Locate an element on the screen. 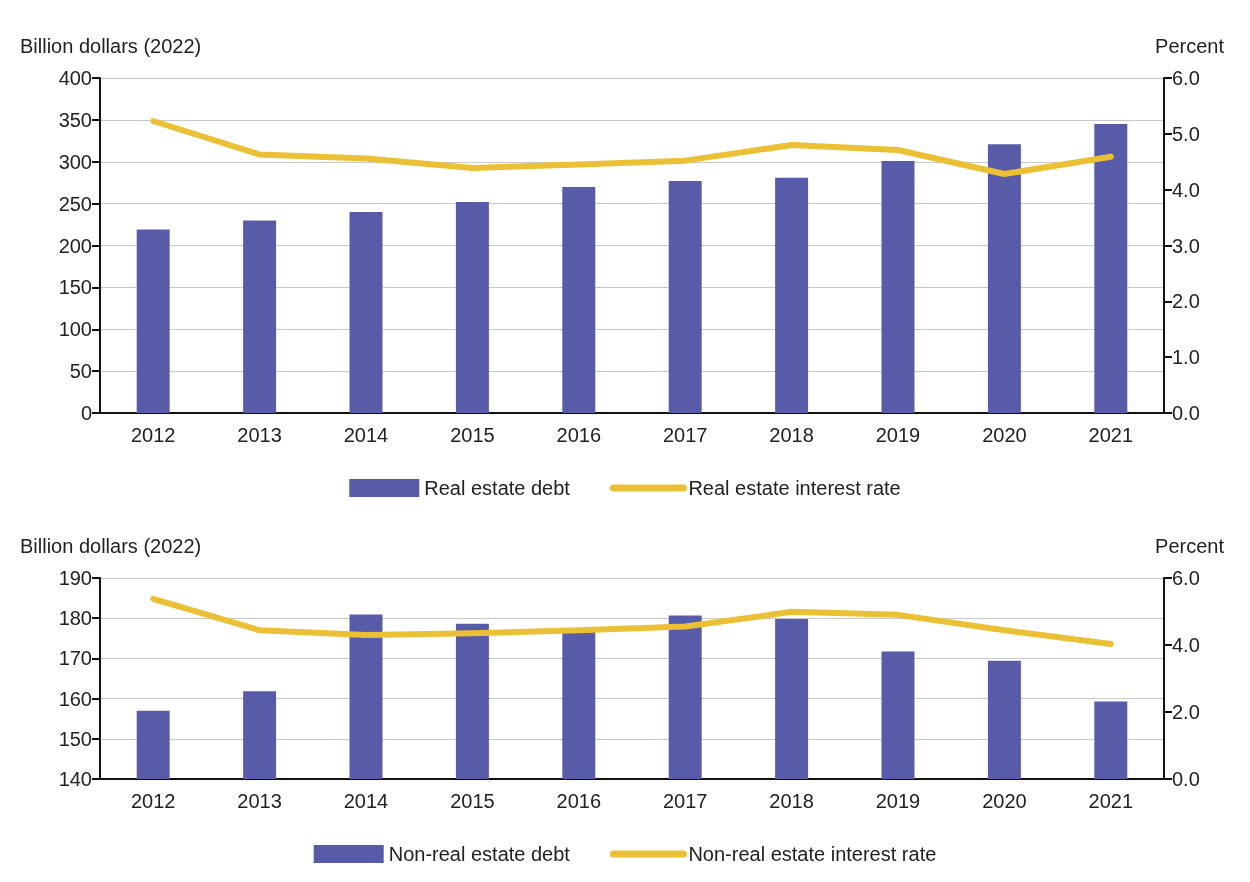  y-tick-label: 190 is located at coordinates (75, 578).